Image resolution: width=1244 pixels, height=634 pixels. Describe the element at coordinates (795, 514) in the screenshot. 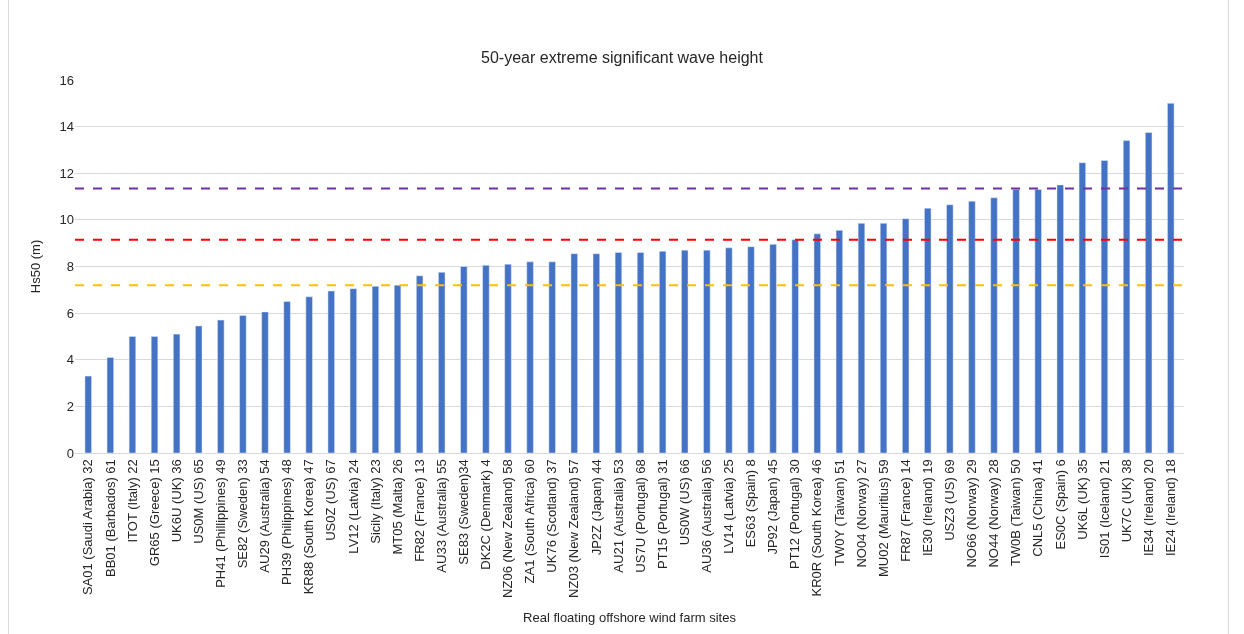

I see `x-tick-label: PT12 (Portugal) 30` at that location.